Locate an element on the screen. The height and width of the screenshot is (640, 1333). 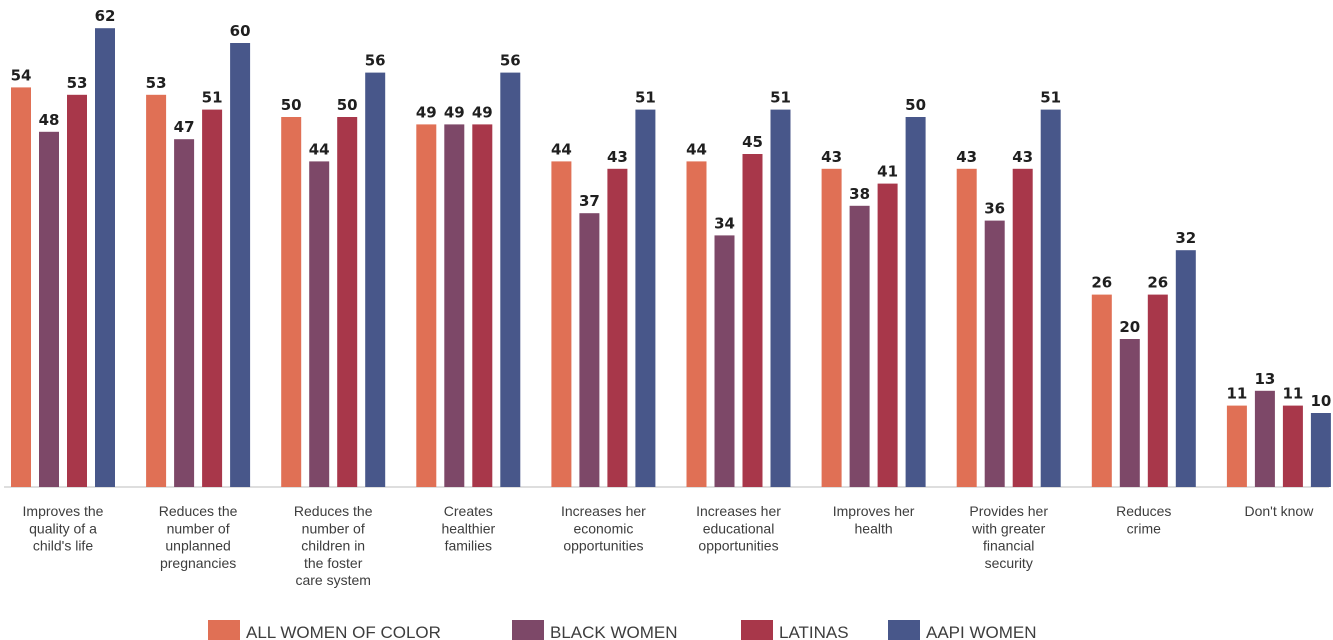
category-label-line: educational is located at coordinates (739, 528).